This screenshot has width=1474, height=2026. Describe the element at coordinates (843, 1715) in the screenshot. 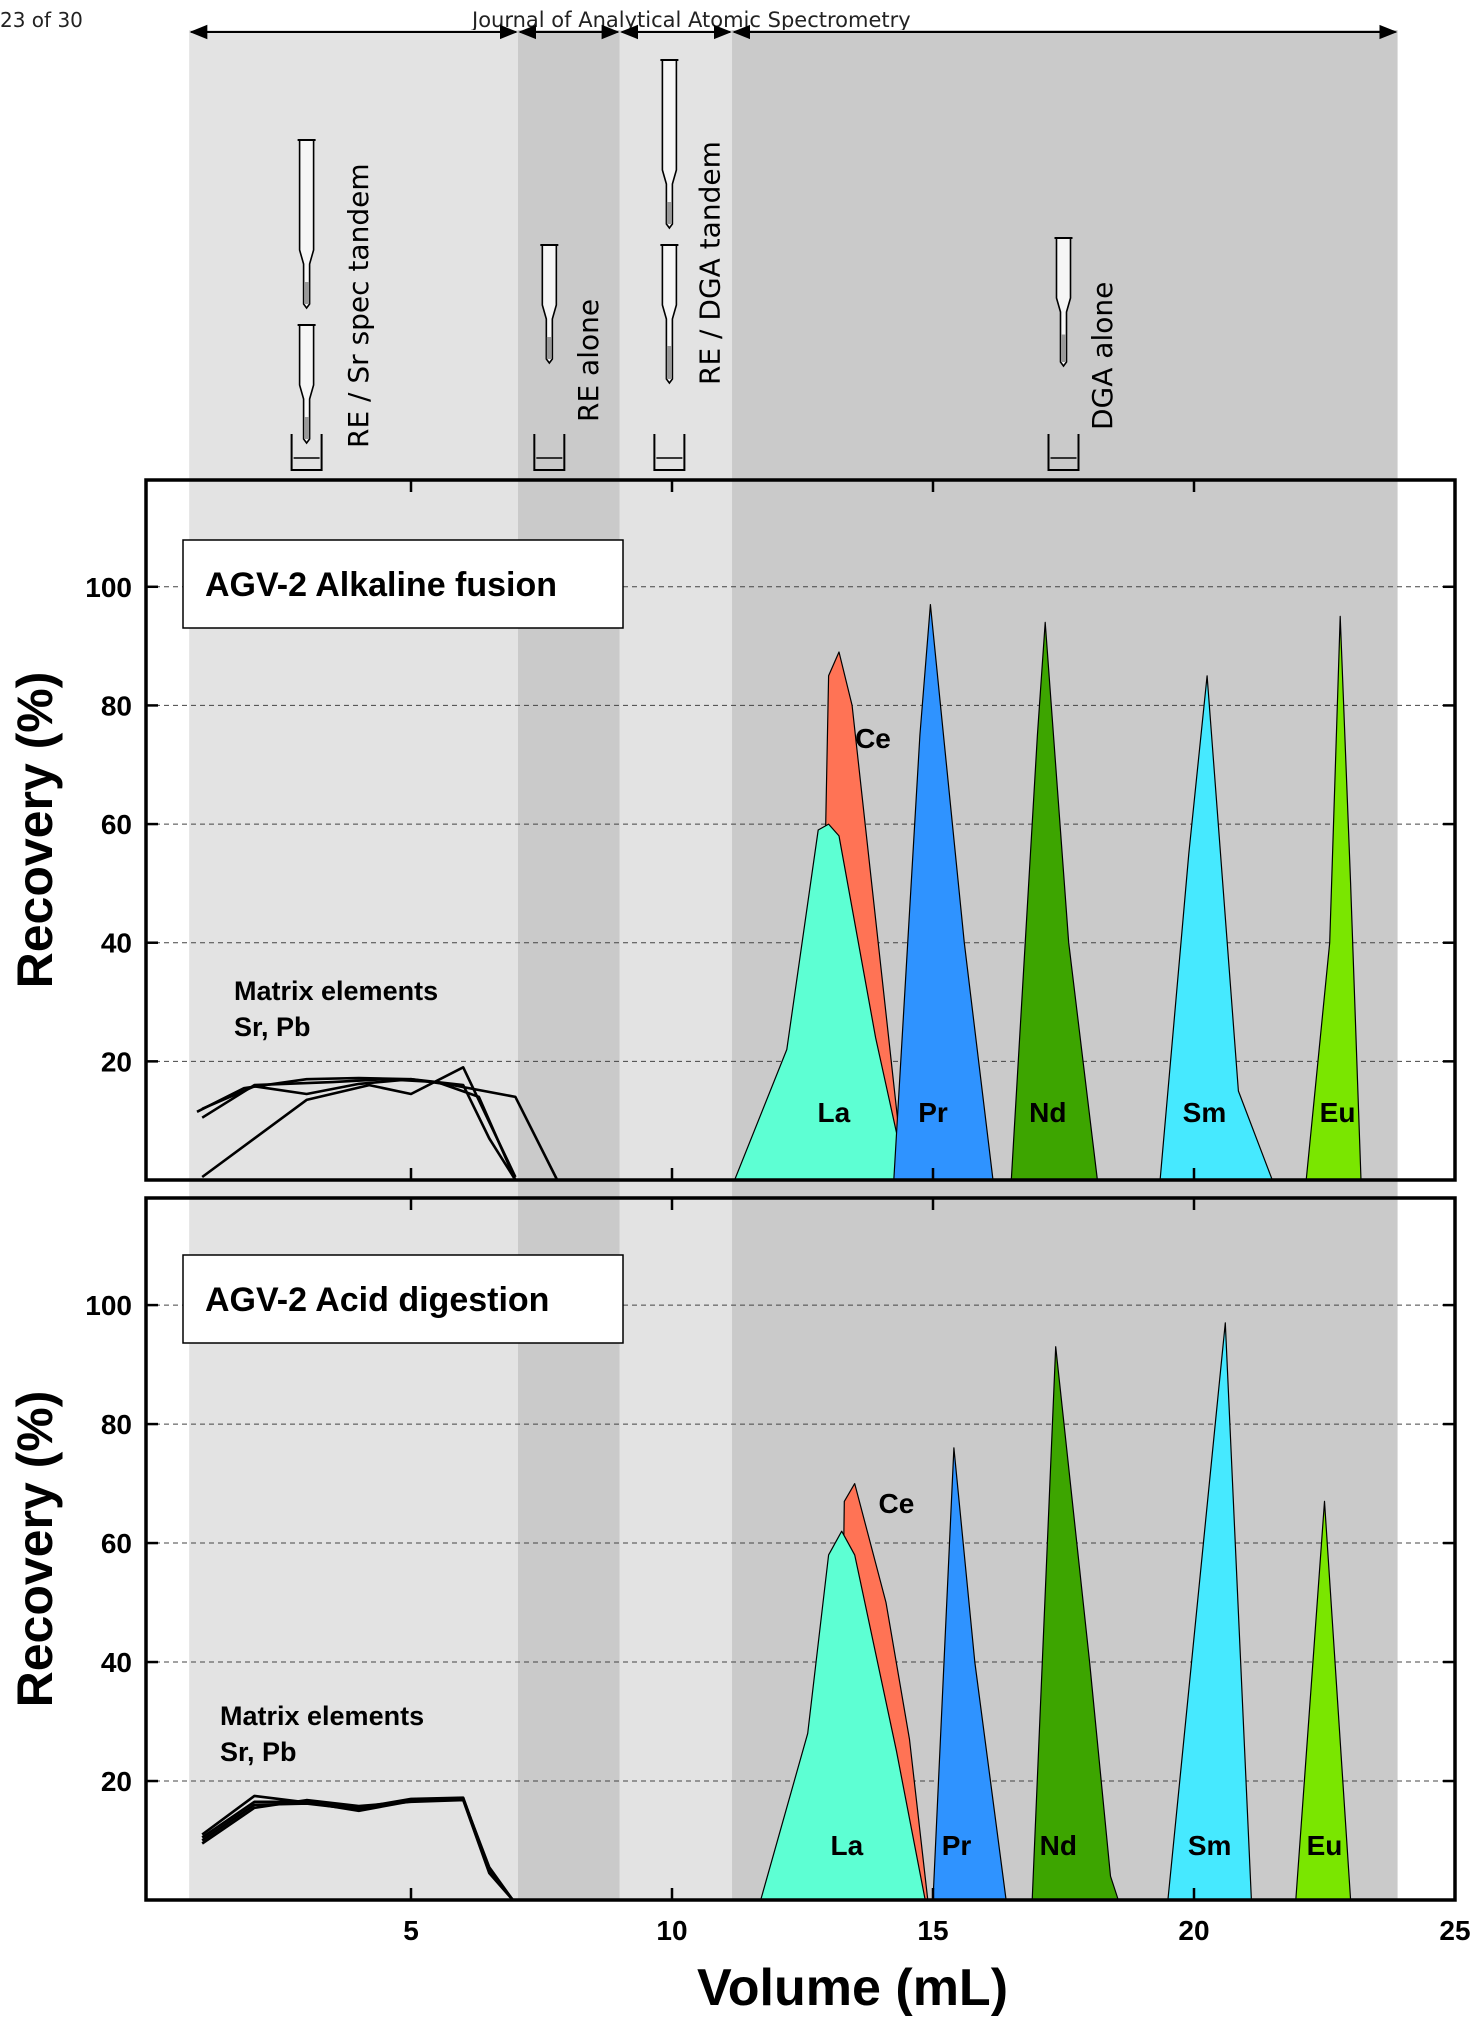

I see `peak-la` at that location.